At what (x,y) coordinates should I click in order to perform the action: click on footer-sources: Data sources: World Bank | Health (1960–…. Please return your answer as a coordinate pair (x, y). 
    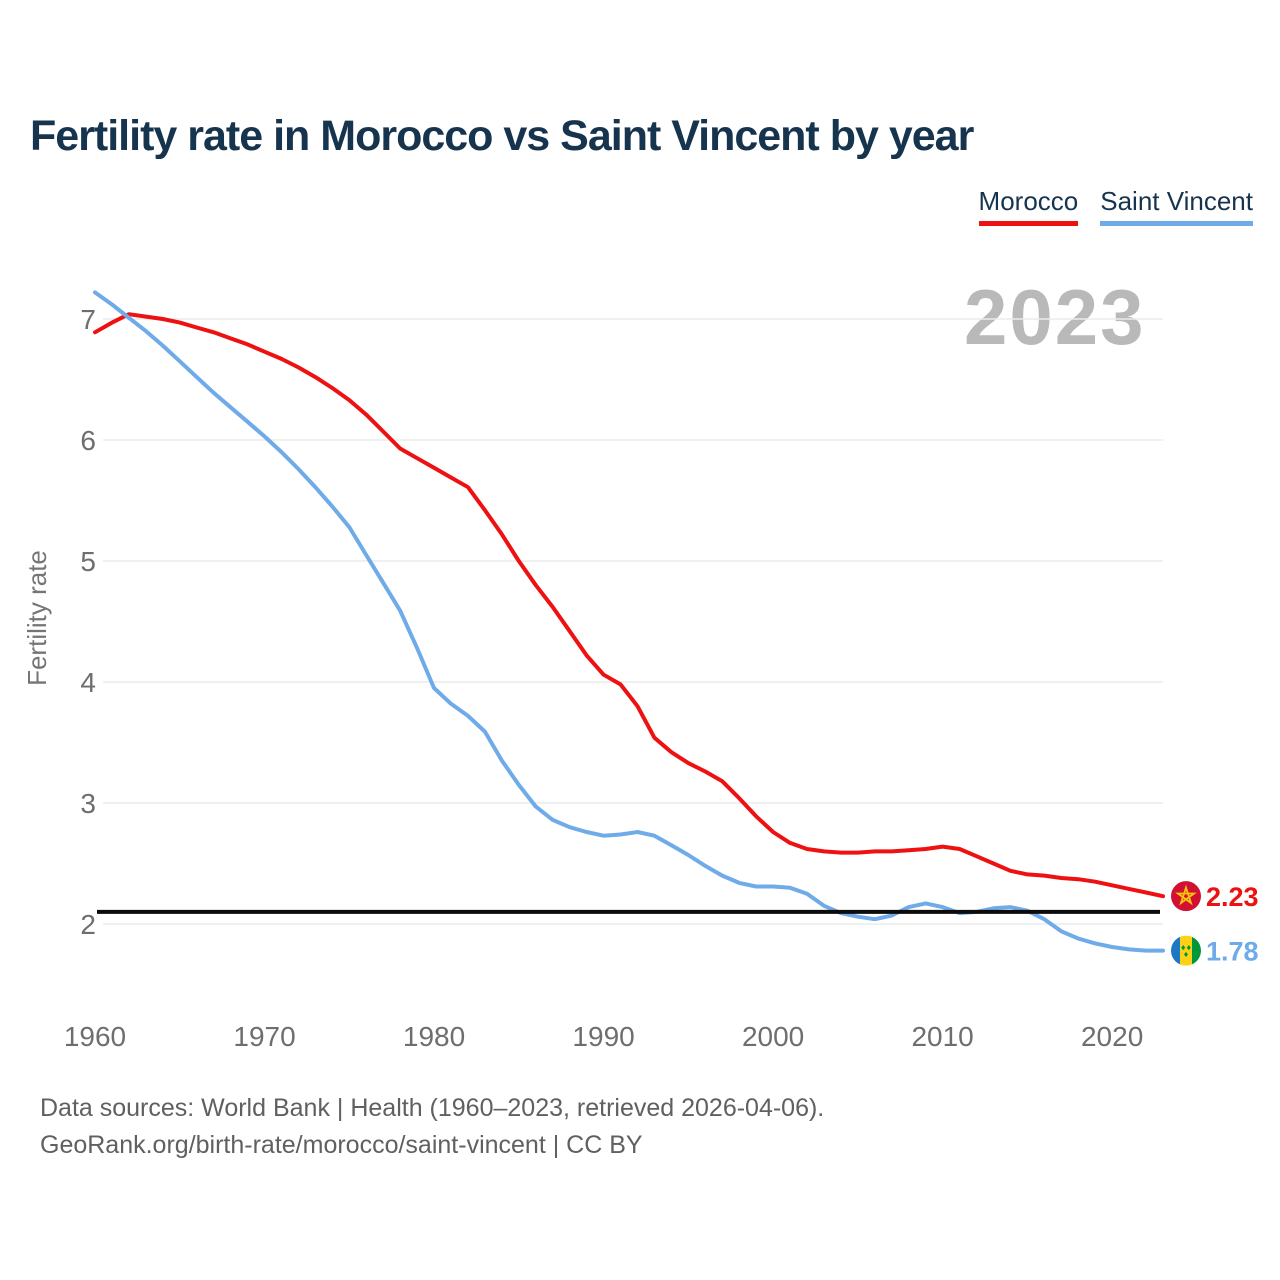
    Looking at the image, I should click on (432, 1108).